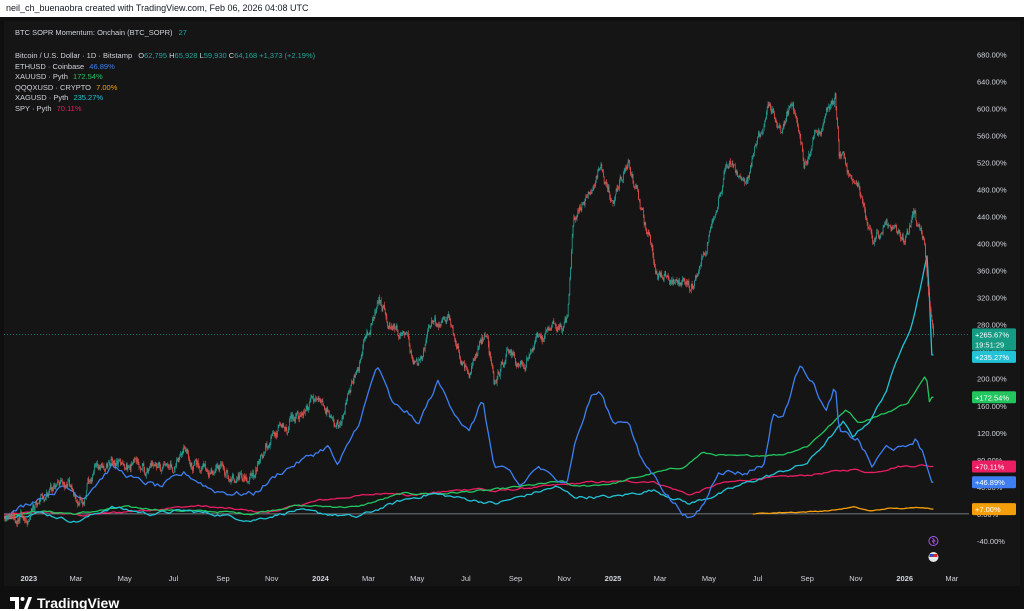  Describe the element at coordinates (165, 77) in the screenshot. I see `legend-row-xau: XAUUSD · Pyth 172.54%` at that location.